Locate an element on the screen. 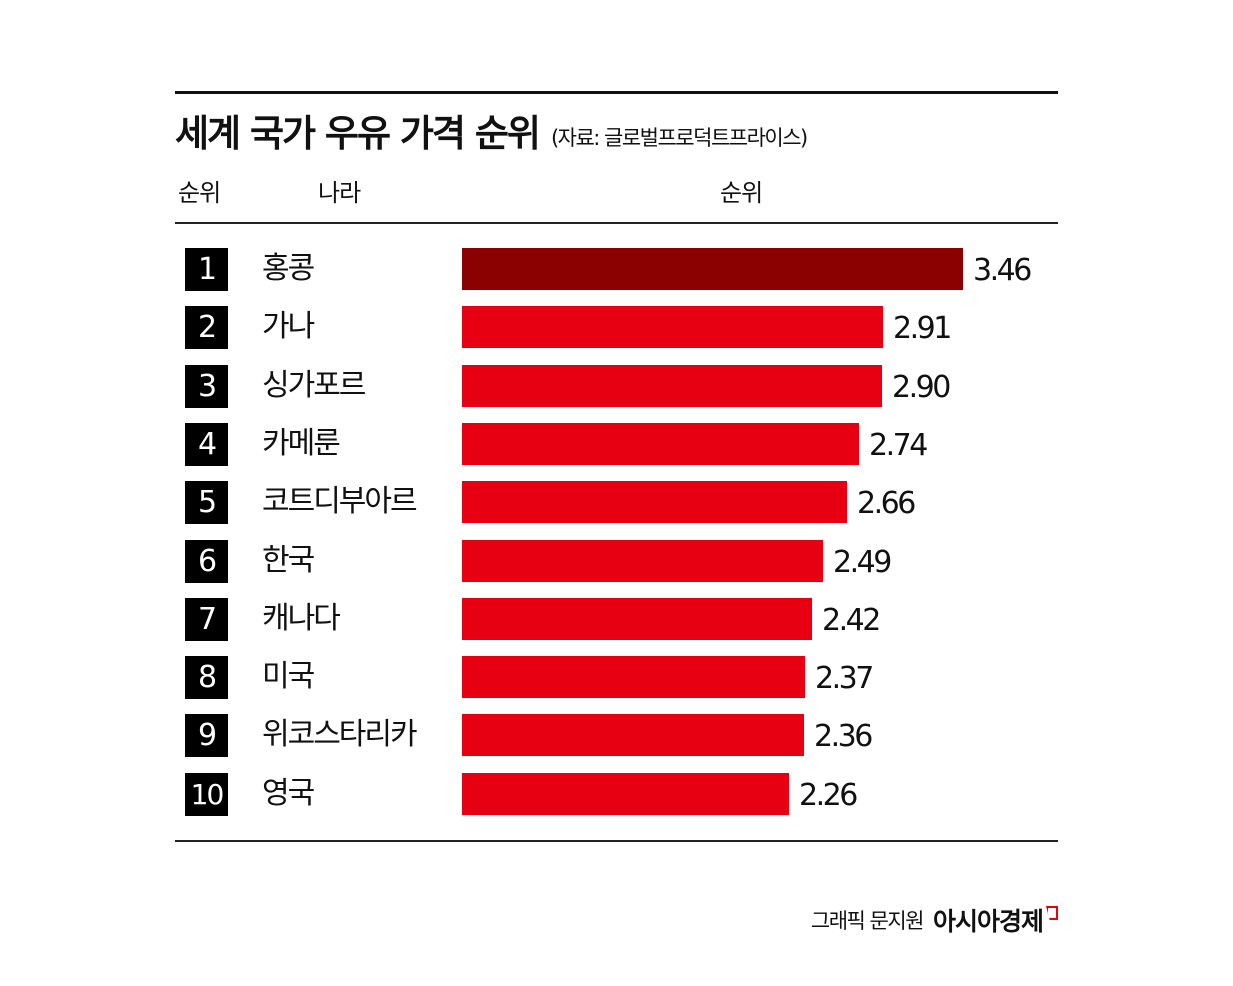 This screenshot has height=986, width=1233. bar-row: 10 영국 2.26 is located at coordinates (616, 794).